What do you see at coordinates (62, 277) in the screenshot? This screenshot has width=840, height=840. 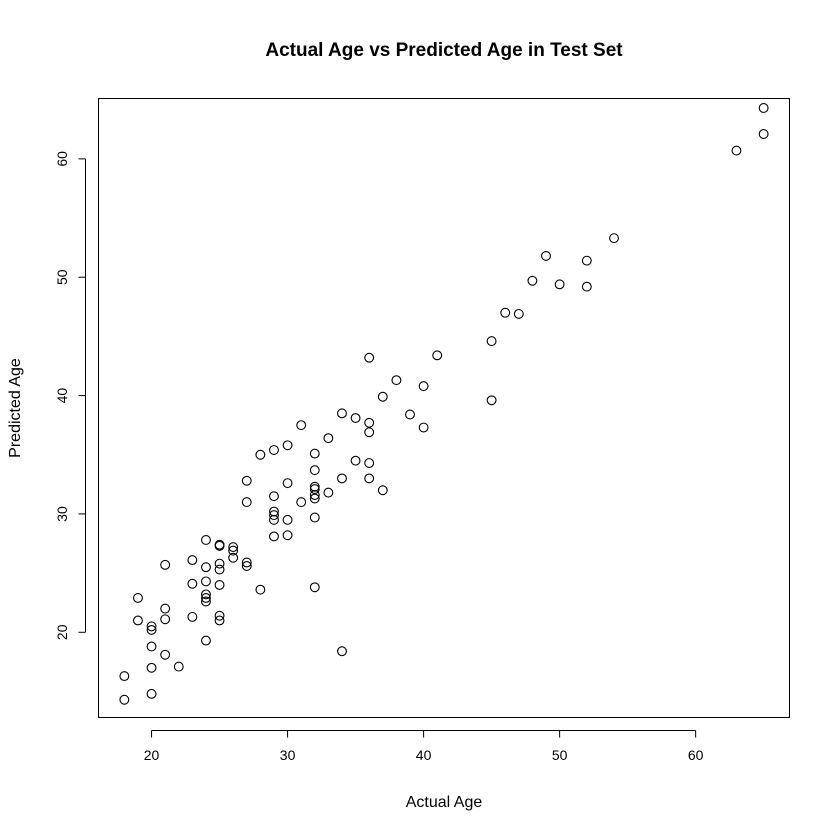 I see `y-tick-label: 50` at bounding box center [62, 277].